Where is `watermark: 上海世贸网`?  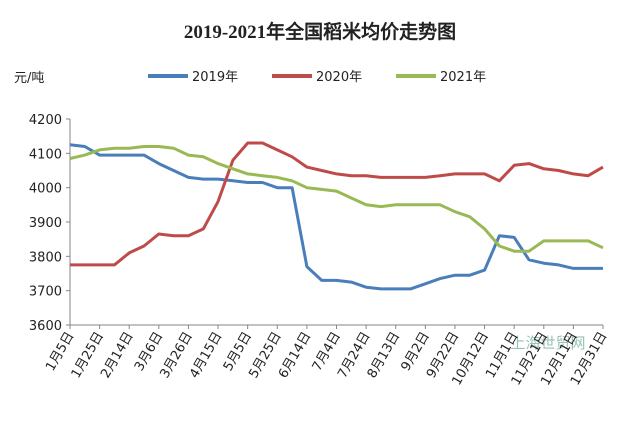
watermark: 上海世贸网 is located at coordinates (547, 343).